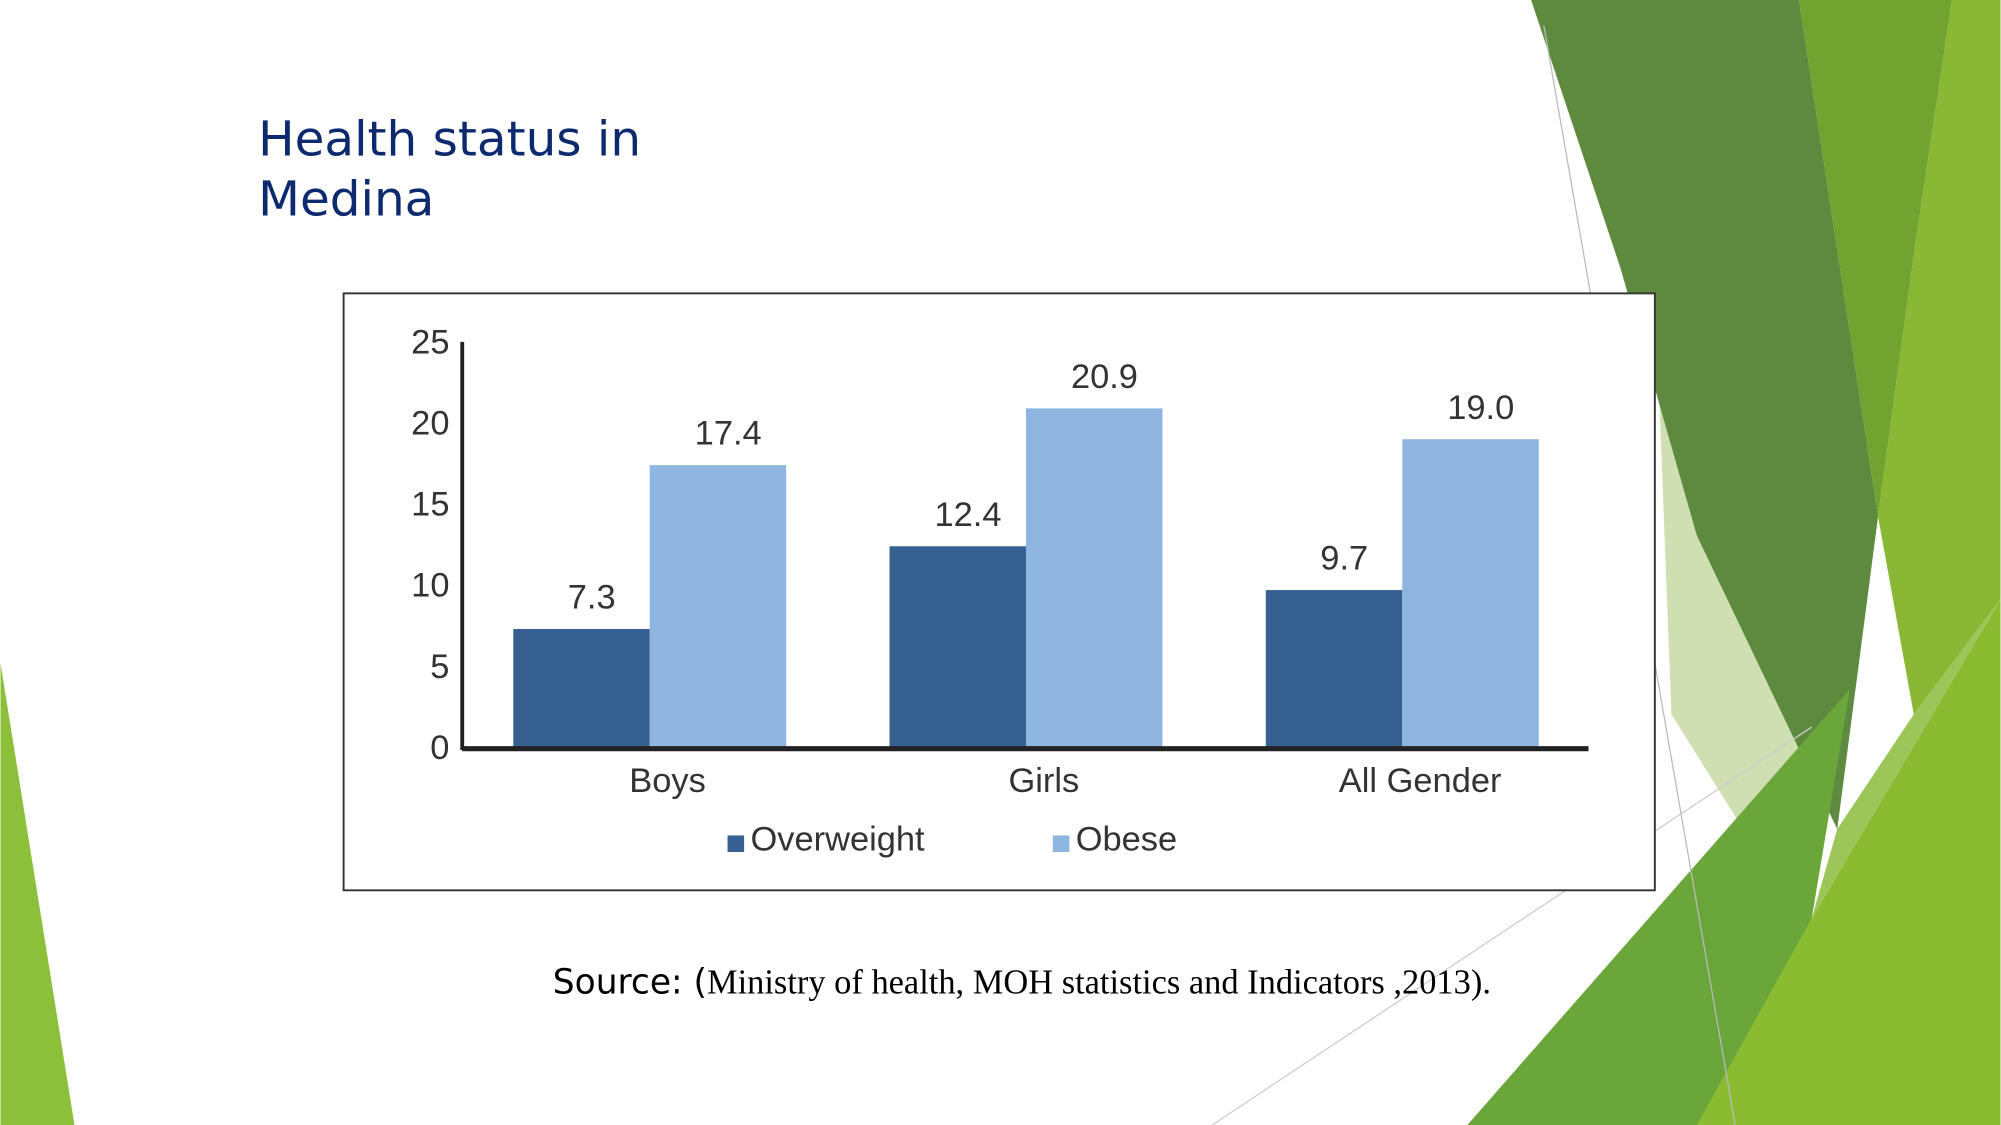 The image size is (2001, 1125). What do you see at coordinates (1043, 781) in the screenshot?
I see `x-tick-label: Girls` at bounding box center [1043, 781].